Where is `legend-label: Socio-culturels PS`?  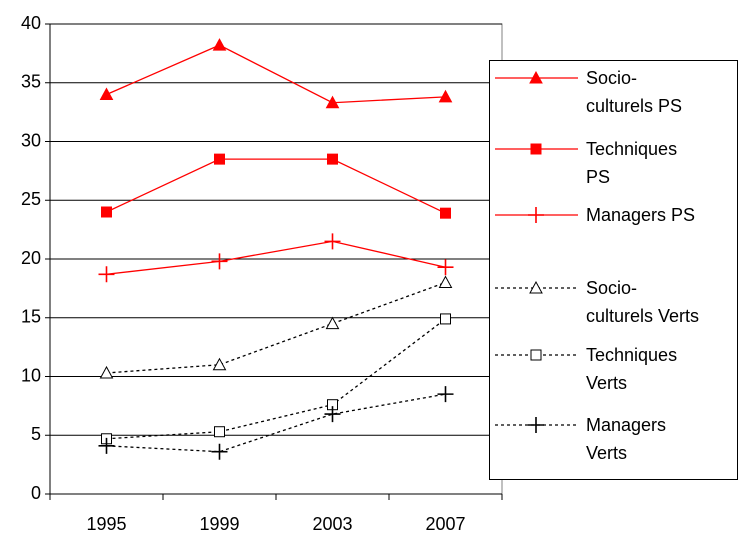 legend-label: Socio-culturels PS is located at coordinates (634, 92).